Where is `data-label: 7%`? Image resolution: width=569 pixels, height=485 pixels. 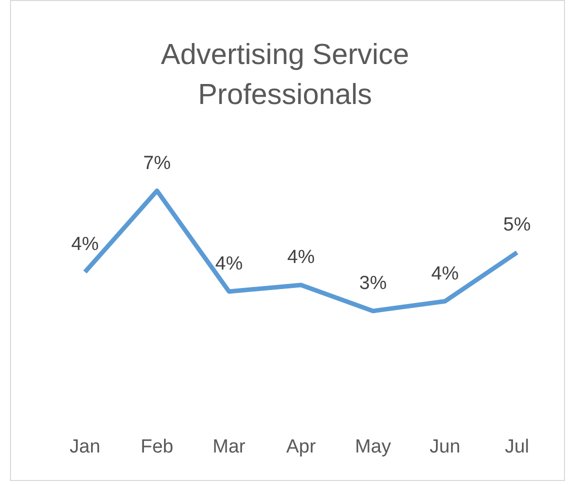
data-label: 7% is located at coordinates (157, 163).